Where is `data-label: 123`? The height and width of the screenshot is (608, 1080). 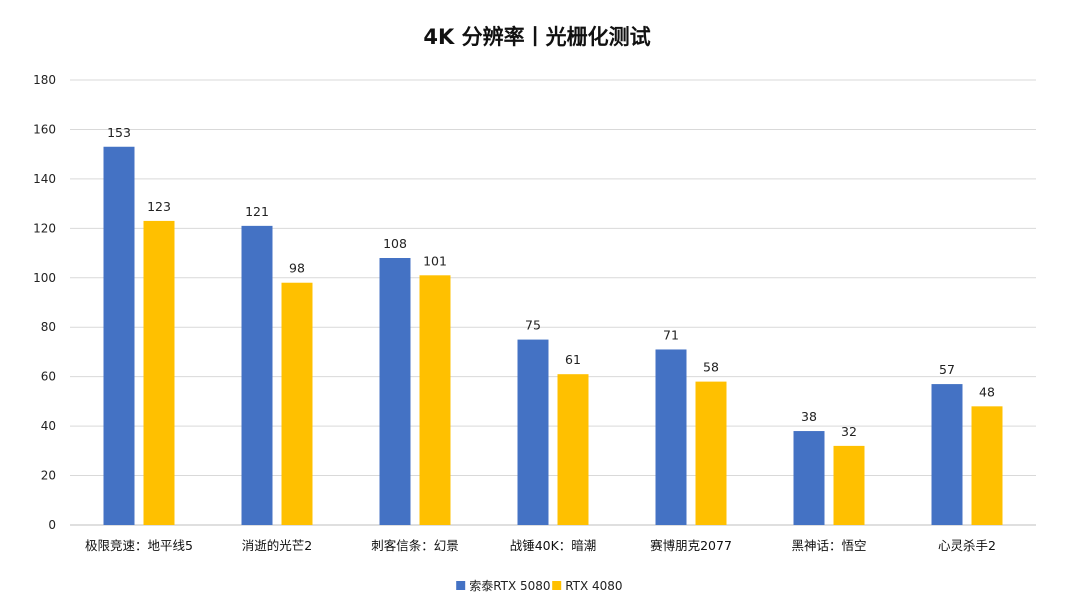
data-label: 123 is located at coordinates (159, 206).